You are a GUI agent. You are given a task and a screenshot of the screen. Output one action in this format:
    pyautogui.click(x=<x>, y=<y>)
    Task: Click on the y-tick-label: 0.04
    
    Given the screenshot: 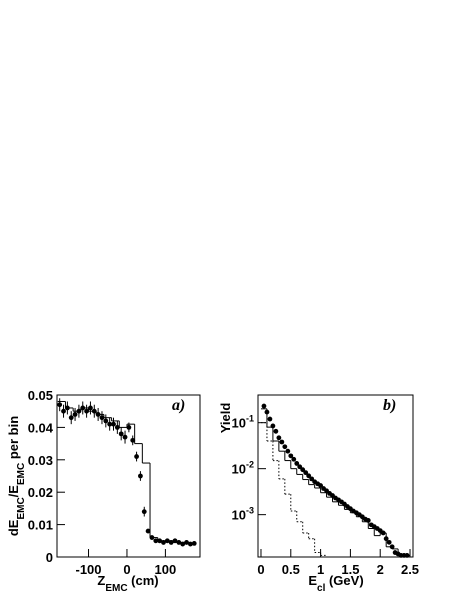 What is the action you would take?
    pyautogui.click(x=41, y=427)
    